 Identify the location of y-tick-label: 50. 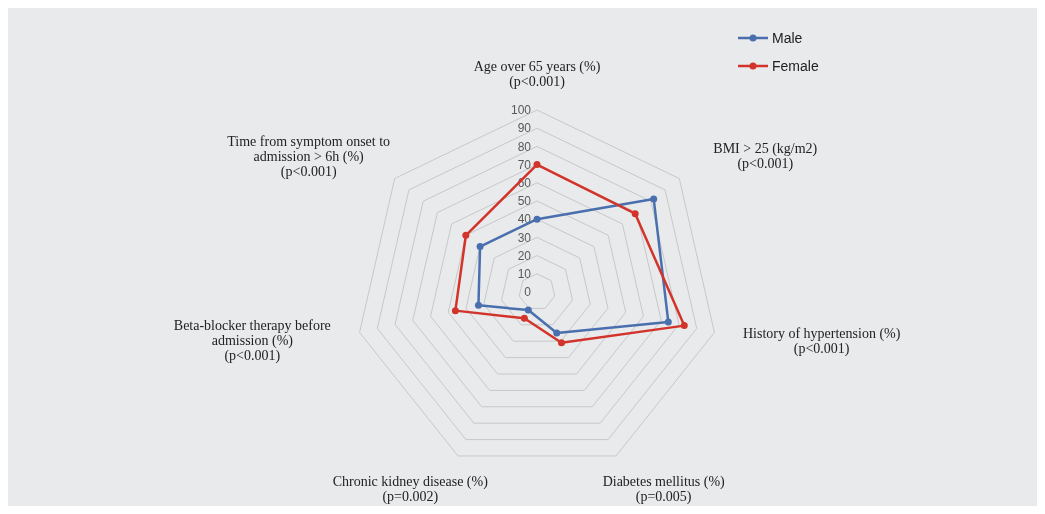
(524, 201).